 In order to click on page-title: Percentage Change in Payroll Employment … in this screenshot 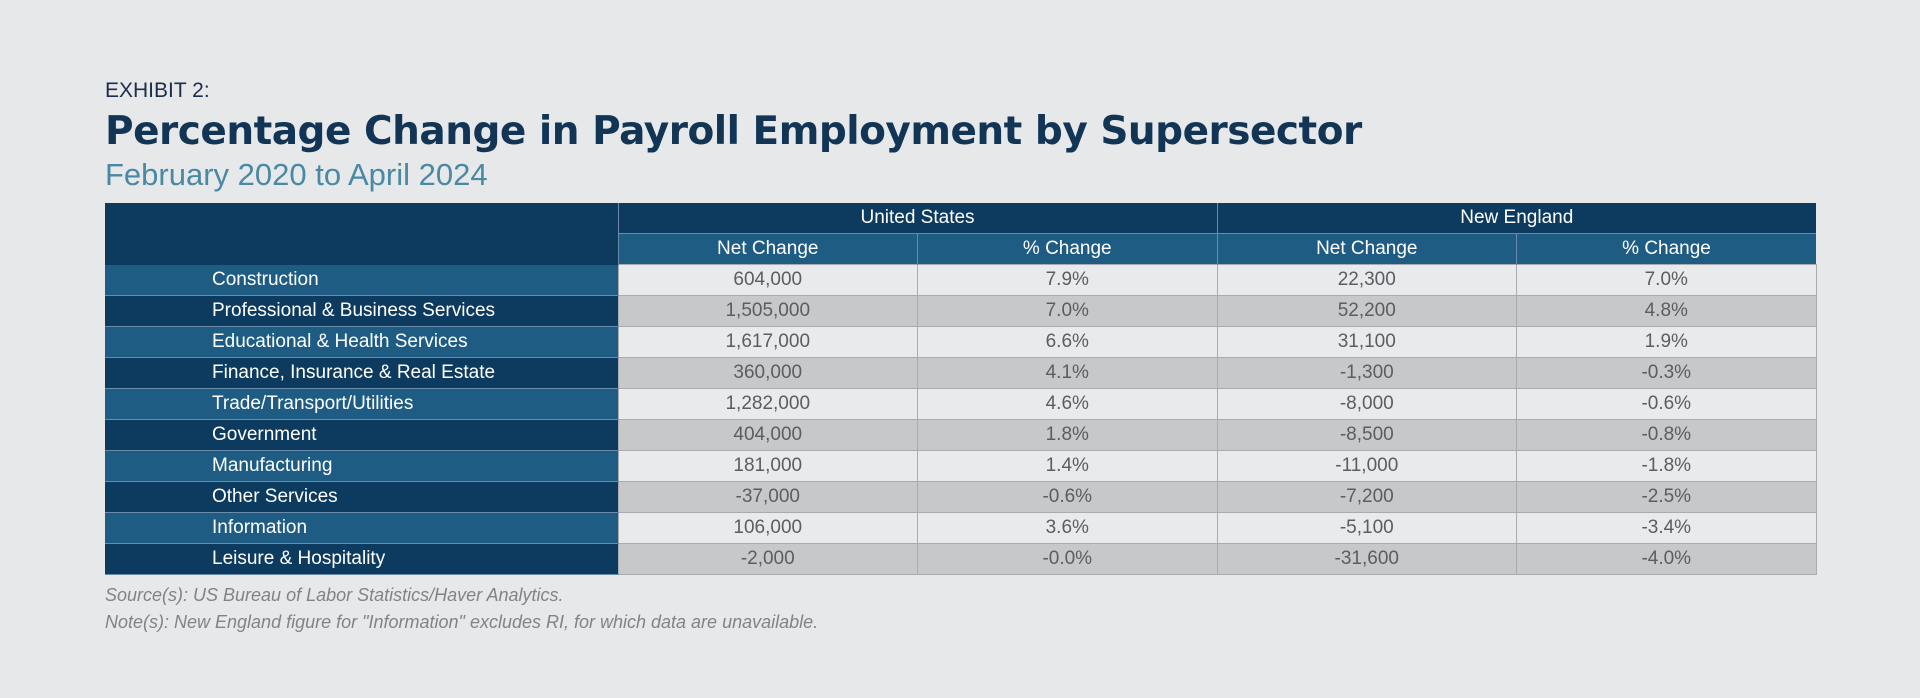, I will do `click(733, 131)`.